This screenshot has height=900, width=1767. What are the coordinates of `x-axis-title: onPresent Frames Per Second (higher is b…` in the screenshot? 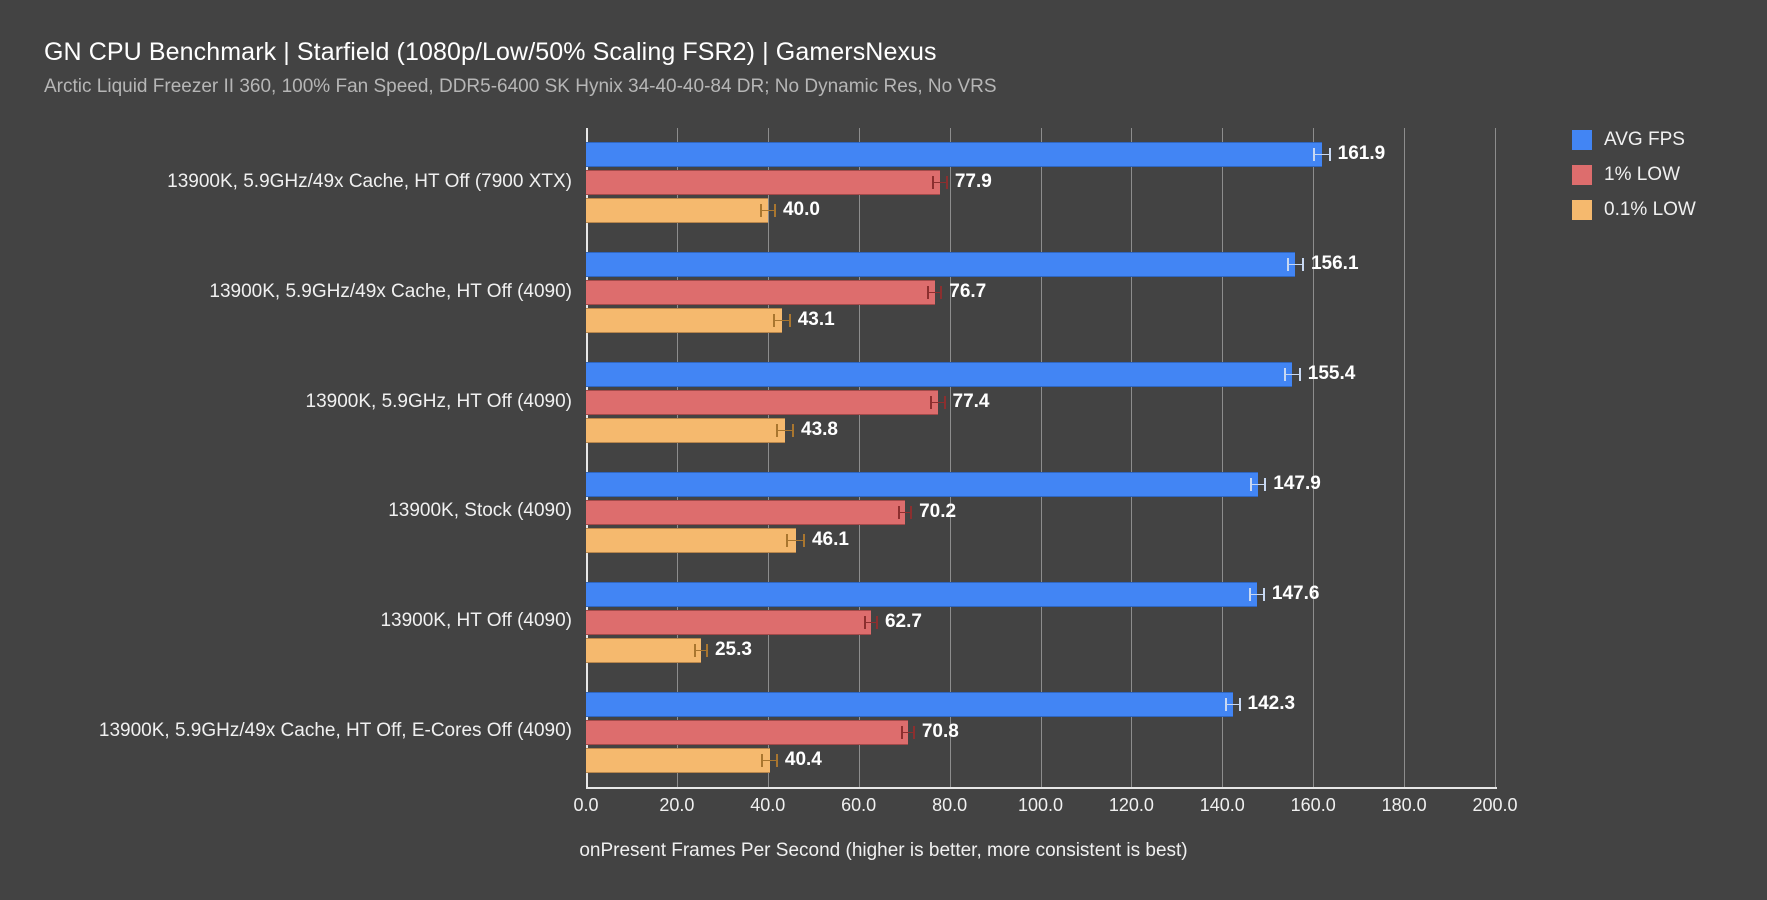 It's located at (883, 850).